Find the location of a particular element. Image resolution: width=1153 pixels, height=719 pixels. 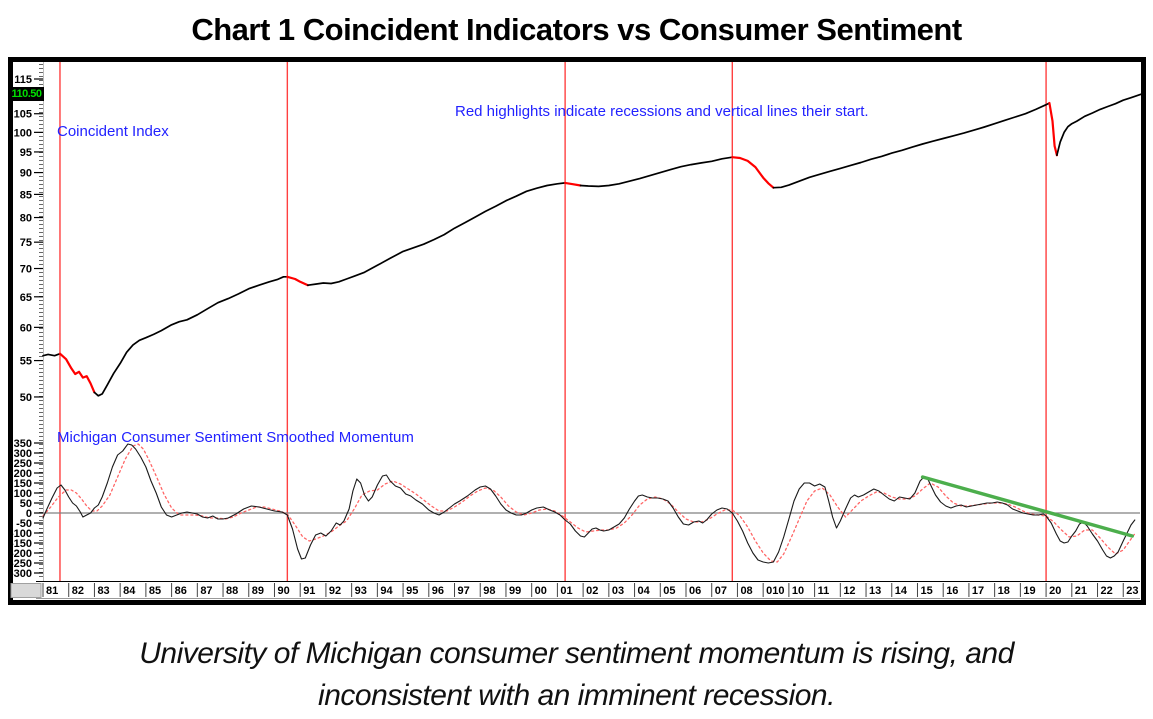

x-year-label: 21 is located at coordinates (1081, 591).